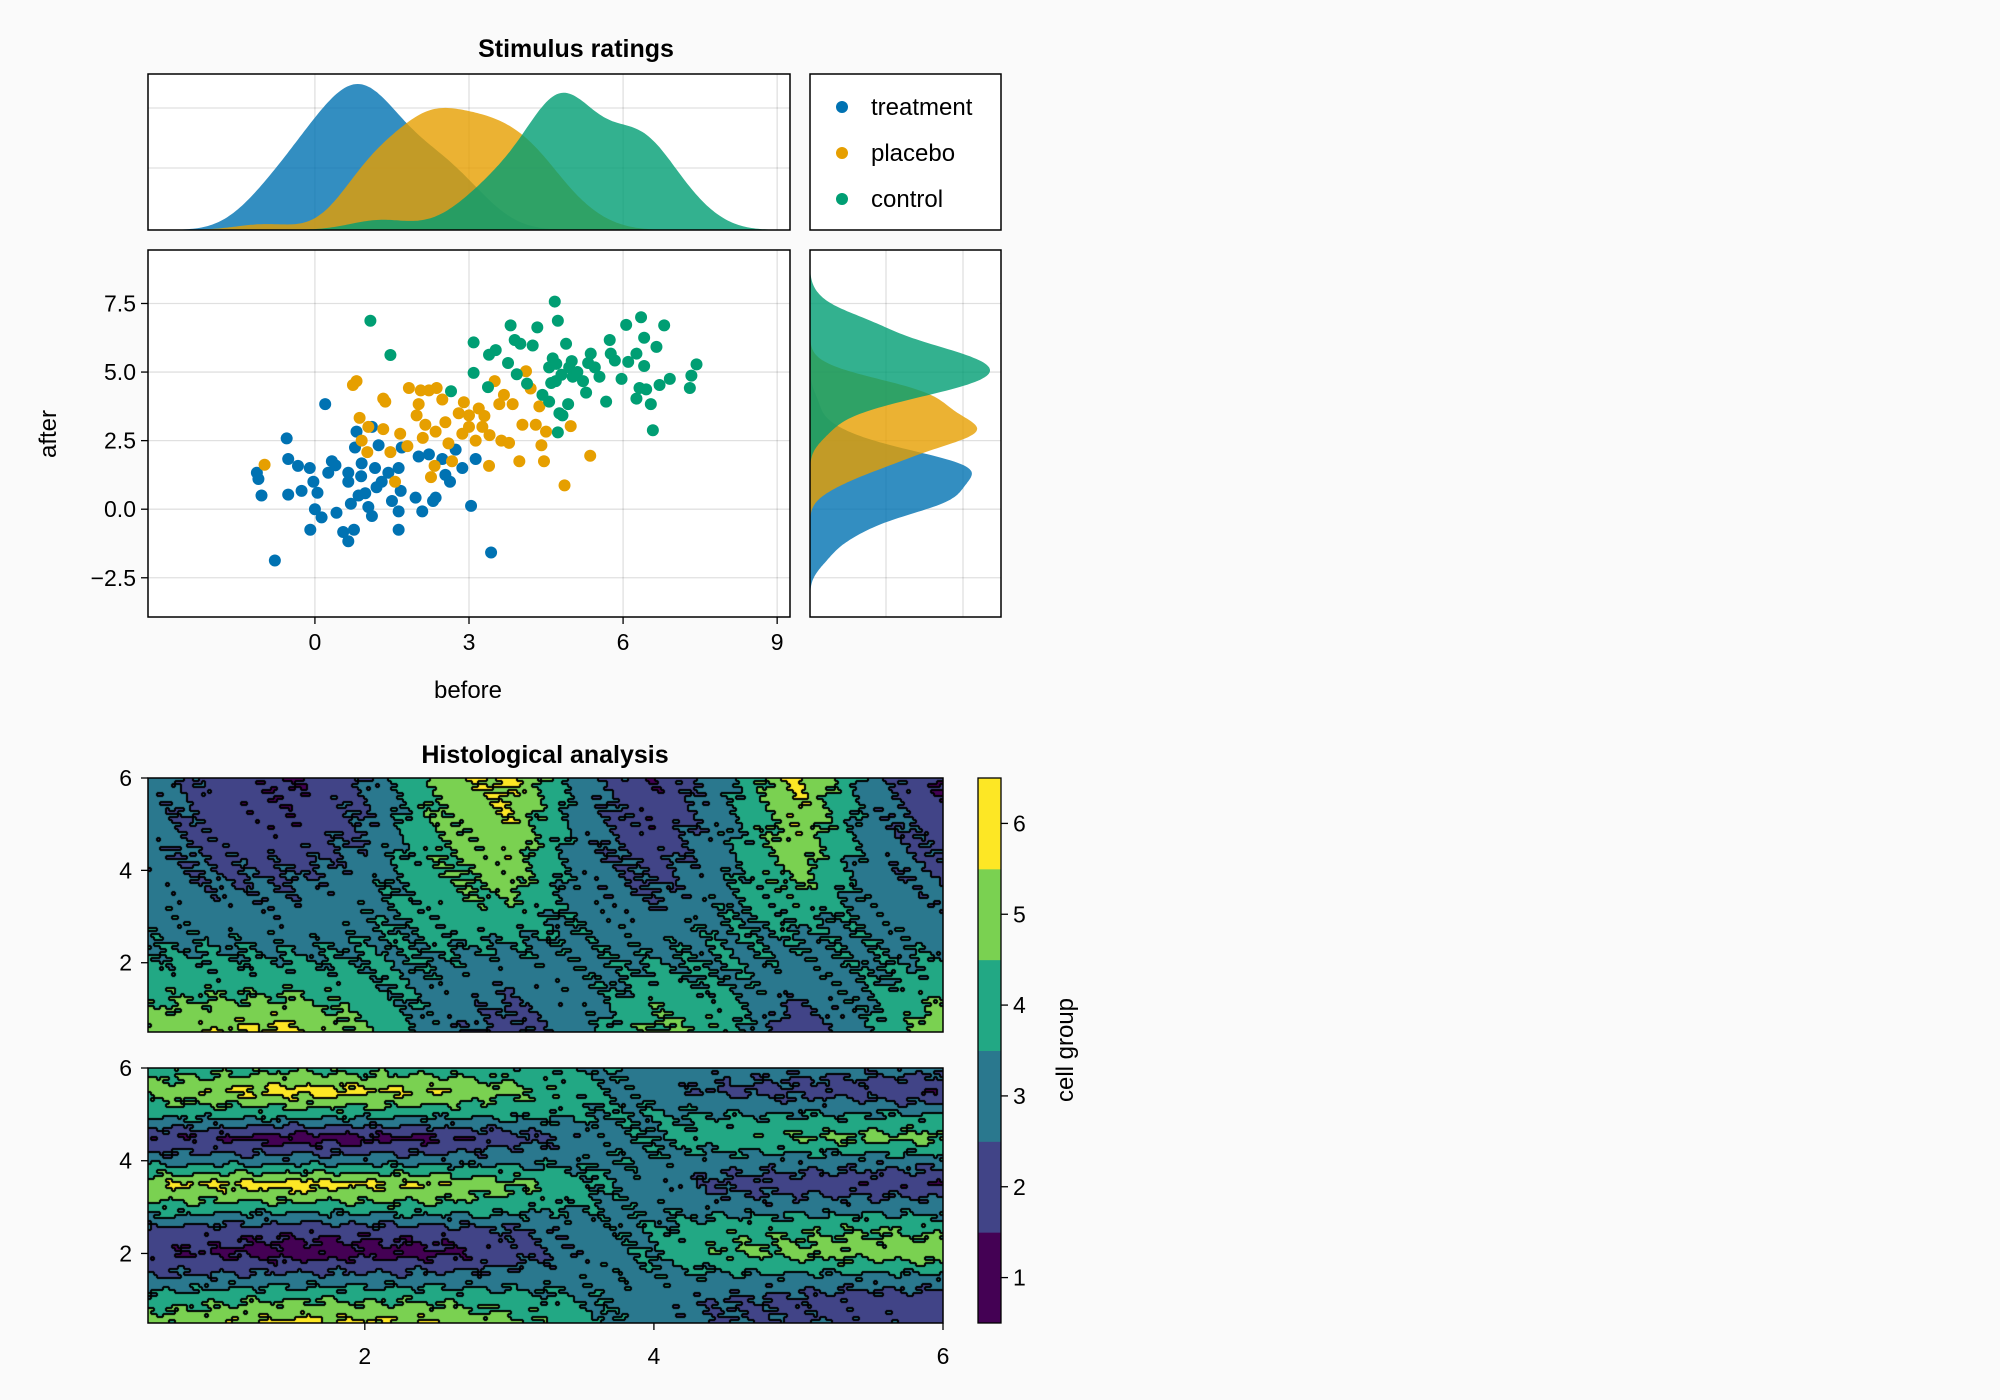 The width and height of the screenshot is (2000, 1400). What do you see at coordinates (469, 168) in the screenshot?
I see `top-density-placebo` at bounding box center [469, 168].